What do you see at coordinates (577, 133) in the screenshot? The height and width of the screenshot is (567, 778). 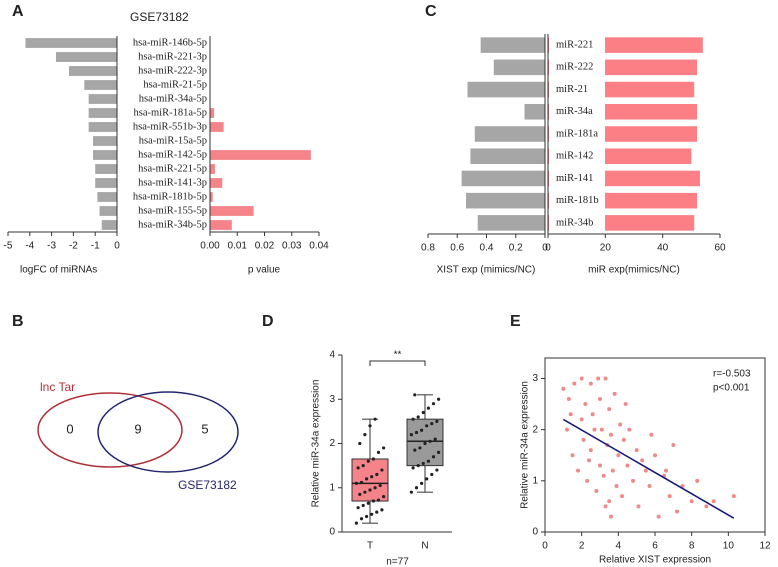 I see `label-mask` at bounding box center [577, 133].